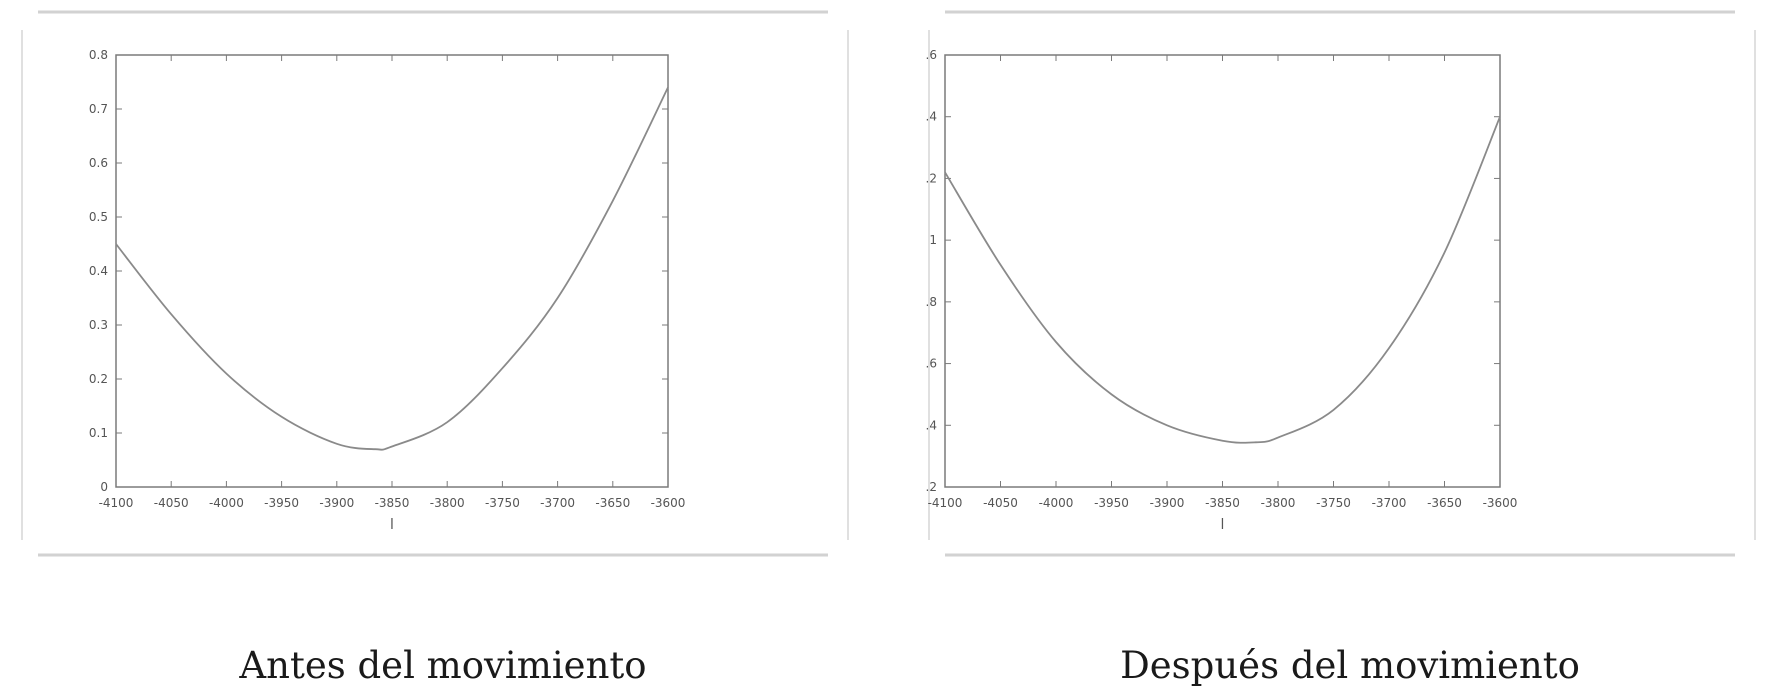 Image resolution: width=1770 pixels, height=697 pixels. I want to click on right-chart-x-tick-label: -3950, so click(1111, 503).